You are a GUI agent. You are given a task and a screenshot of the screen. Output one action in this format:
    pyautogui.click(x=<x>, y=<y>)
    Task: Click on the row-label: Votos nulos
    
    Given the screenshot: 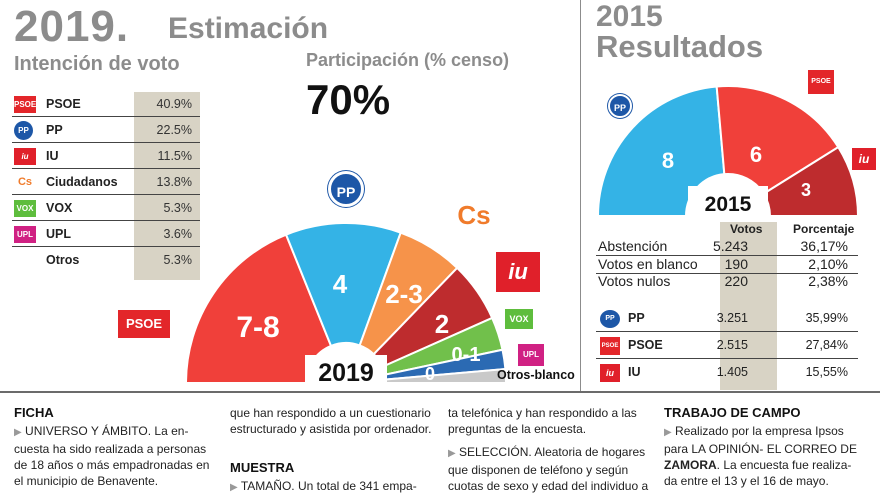 What is the action you would take?
    pyautogui.click(x=634, y=281)
    